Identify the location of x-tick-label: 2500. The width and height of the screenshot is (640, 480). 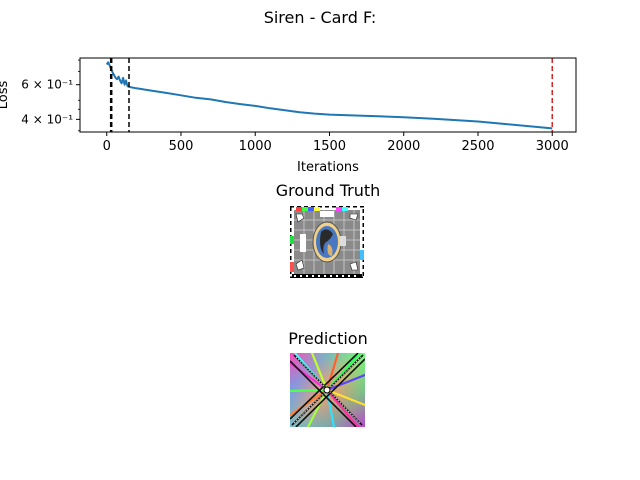
(477, 146).